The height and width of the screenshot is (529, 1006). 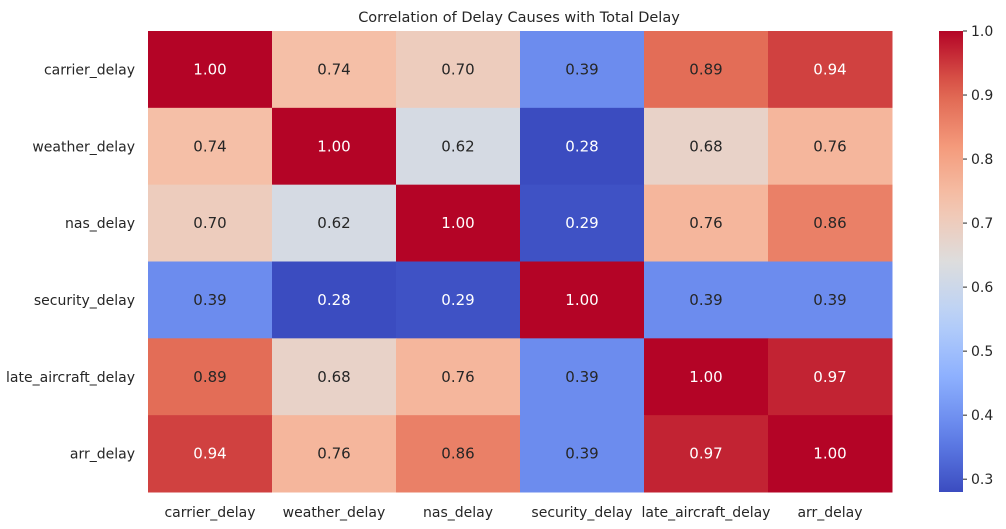 What do you see at coordinates (978, 256) in the screenshot?
I see `colorbar-tick-labels: 0.3 0.4 0.5 0.6 0.7 0.8 0.9 1.0` at bounding box center [978, 256].